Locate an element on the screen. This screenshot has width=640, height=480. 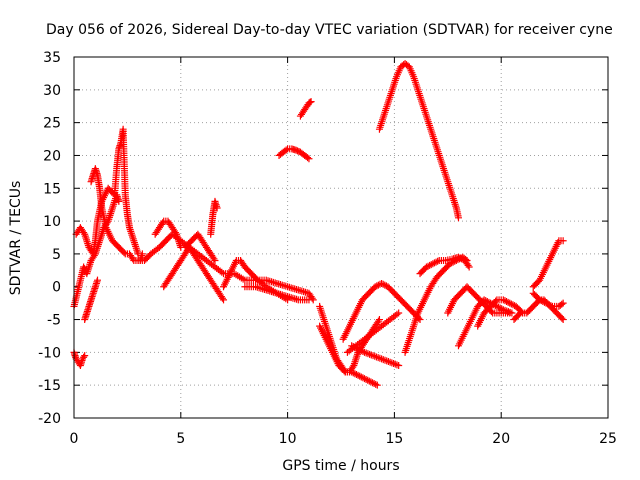
series-sat-l is located at coordinates (277, 293).